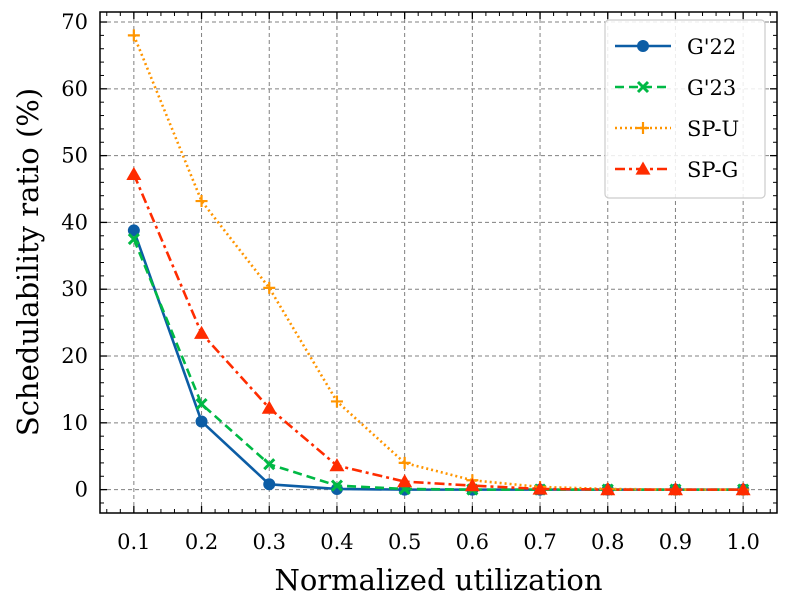 This screenshot has height=608, width=789. Describe the element at coordinates (711, 88) in the screenshot. I see `legend-label: G'23` at that location.